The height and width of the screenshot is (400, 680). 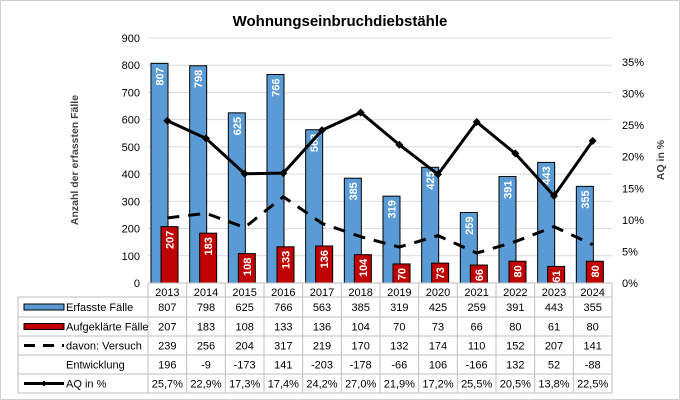 What do you see at coordinates (438, 328) in the screenshot?
I see `table-cell: 73` at bounding box center [438, 328].